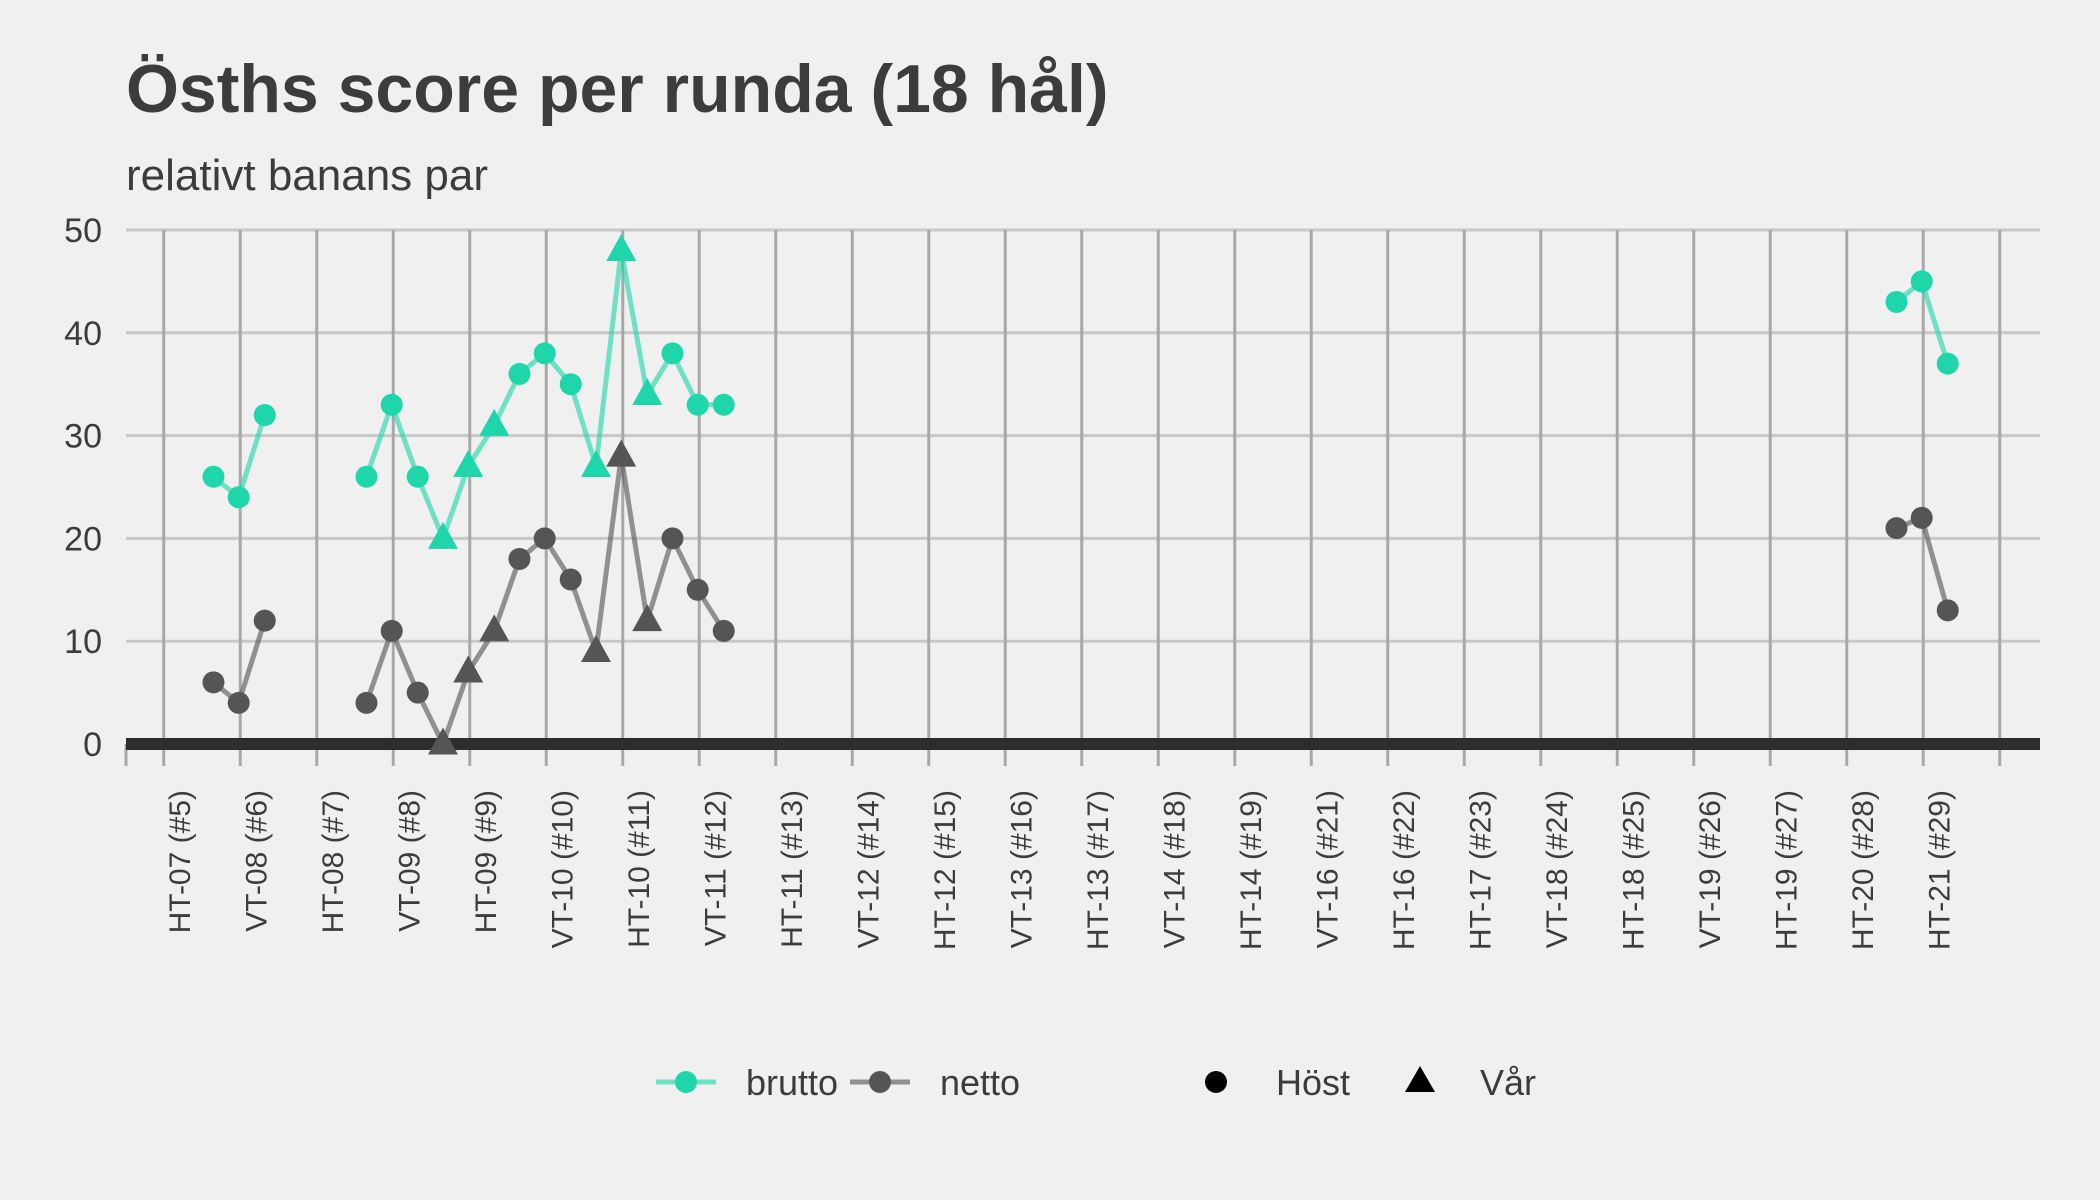 This screenshot has height=1200, width=2100. Describe the element at coordinates (1481, 870) in the screenshot. I see `x-tick-label: HT-17 (#23)` at that location.